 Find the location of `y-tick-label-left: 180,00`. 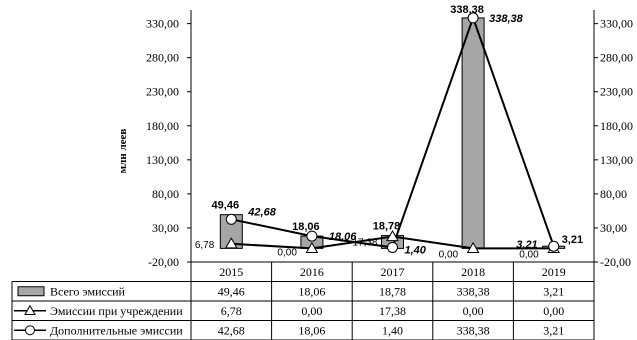

y-tick-label-left: 180,00 is located at coordinates (162, 126).